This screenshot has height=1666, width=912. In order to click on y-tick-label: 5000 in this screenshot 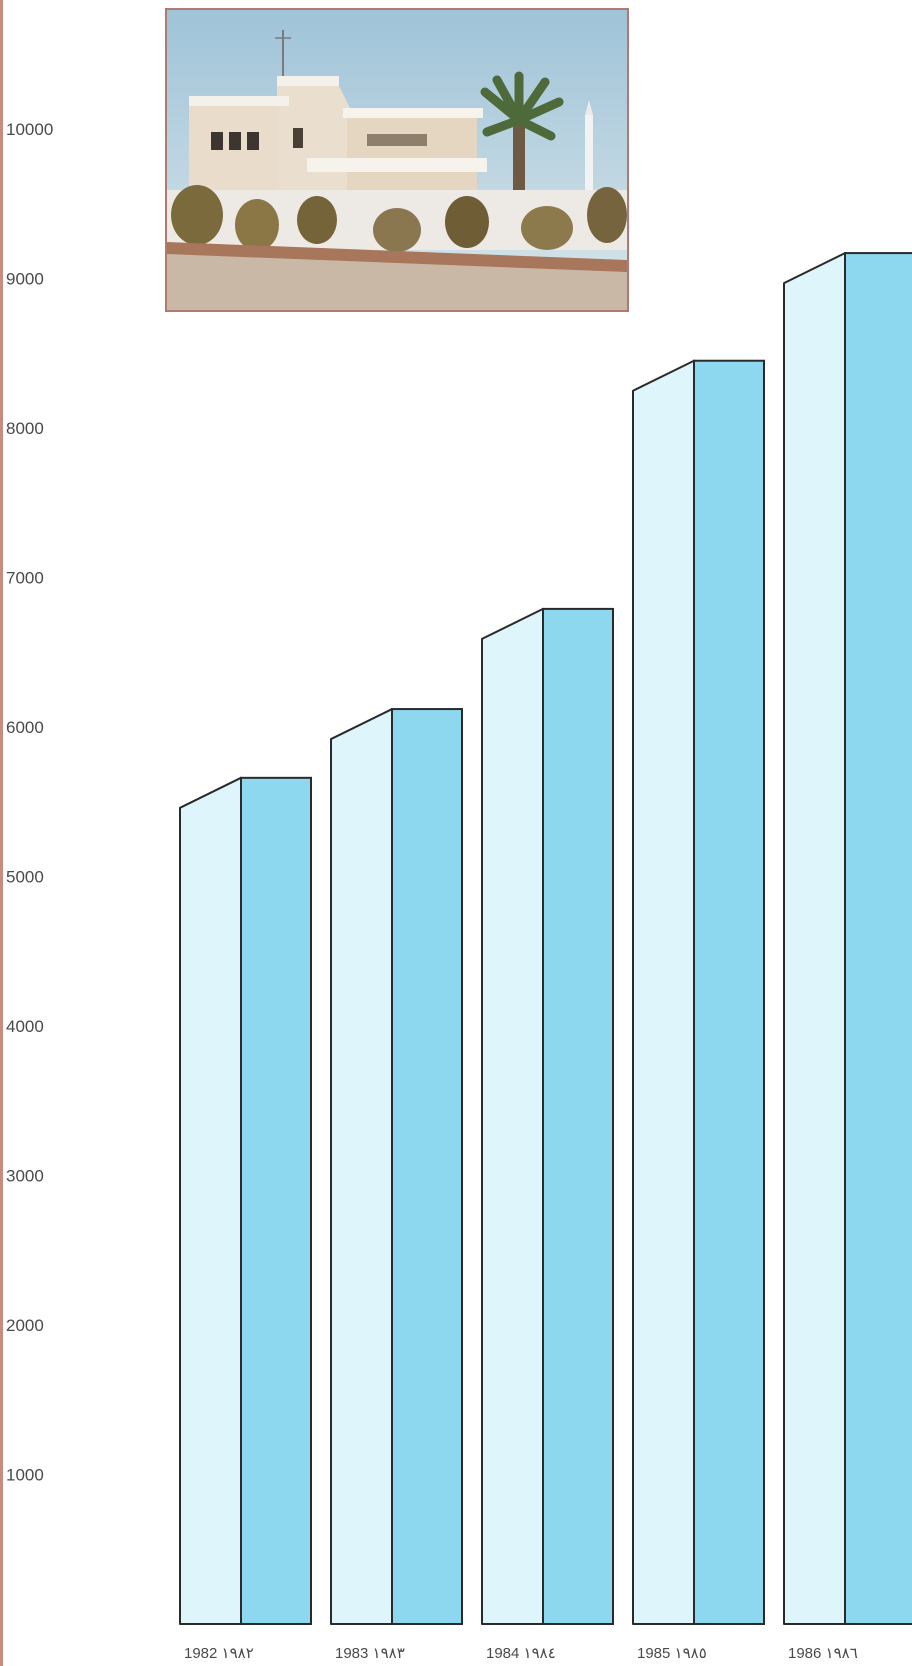, I will do `click(25, 877)`.